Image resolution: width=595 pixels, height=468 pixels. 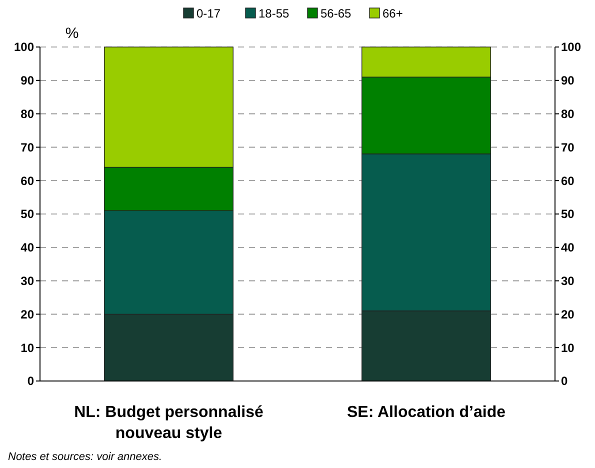 I want to click on y2-tick-label: 30, so click(x=568, y=281).